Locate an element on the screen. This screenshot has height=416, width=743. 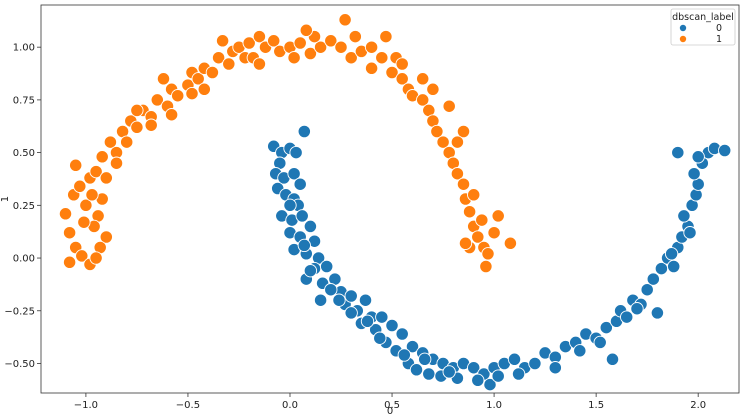
y-tick-label: 0.25 is located at coordinates (24, 206).